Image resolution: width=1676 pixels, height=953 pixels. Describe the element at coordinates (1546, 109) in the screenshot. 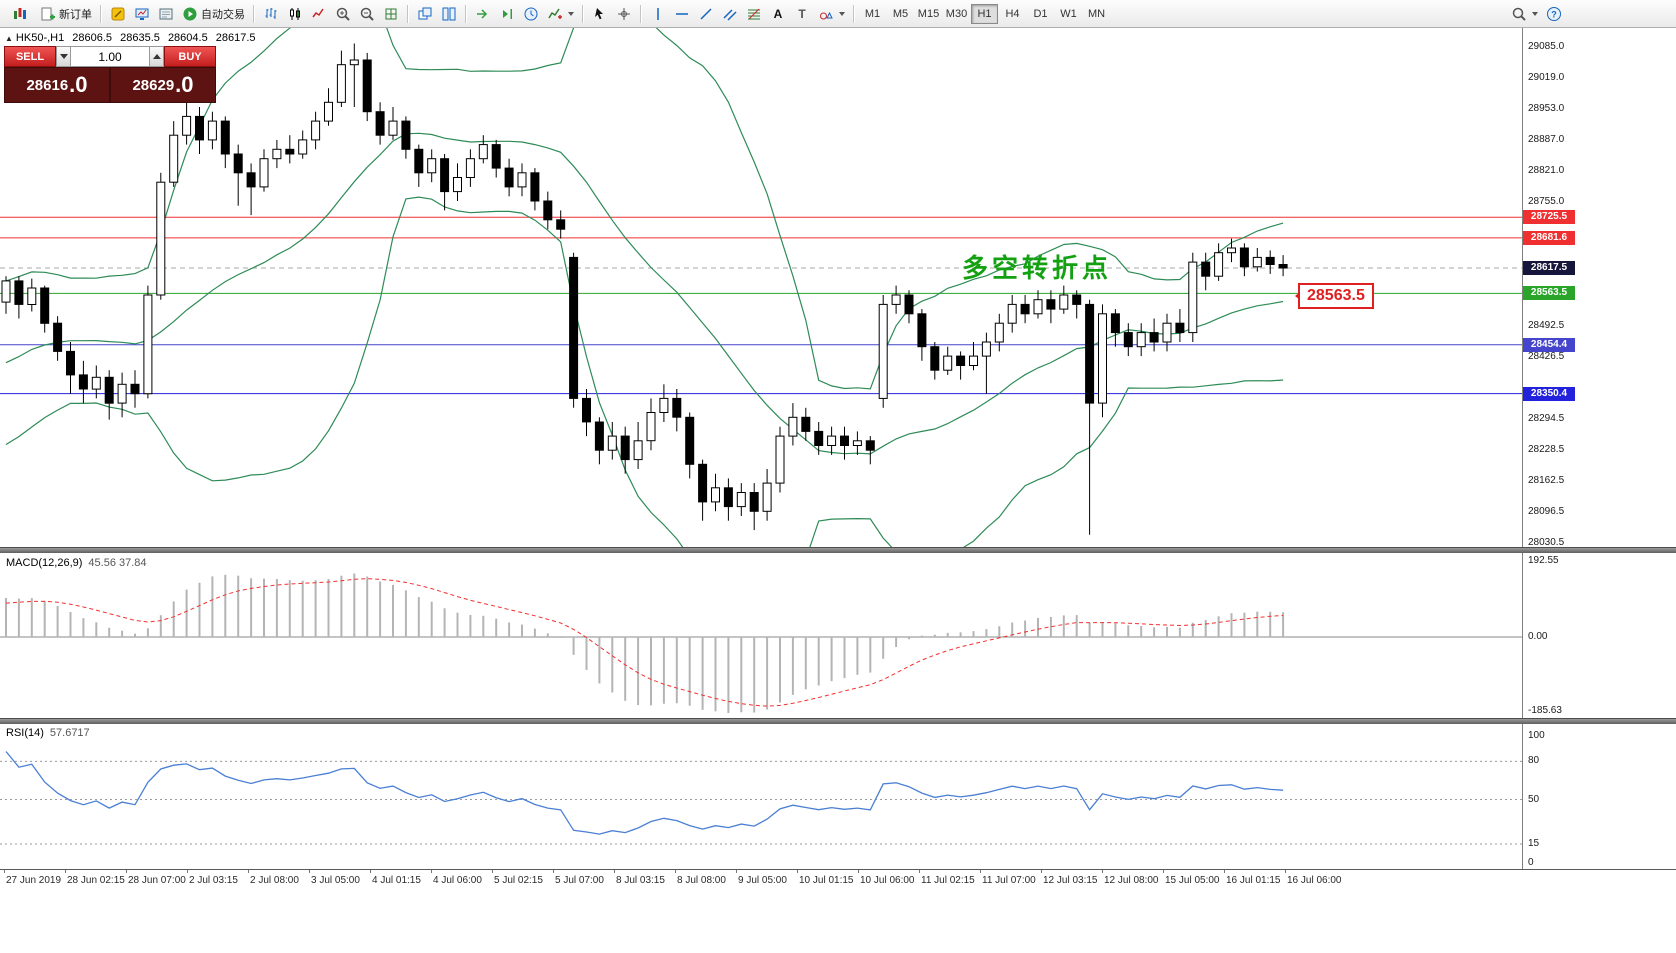

I see `price-axis-label: 28953.0` at that location.